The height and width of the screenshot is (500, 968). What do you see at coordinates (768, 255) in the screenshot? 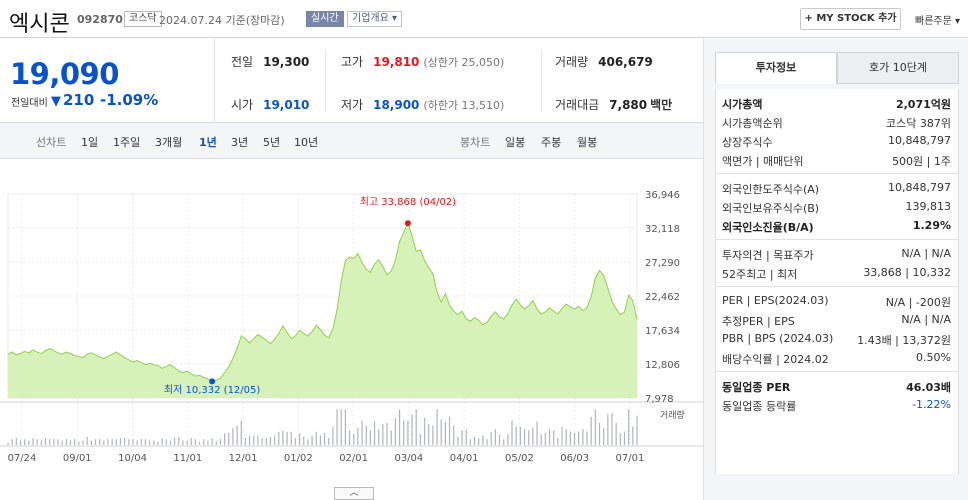
I see `info-label: 투자의견 | 목표주가` at bounding box center [768, 255].